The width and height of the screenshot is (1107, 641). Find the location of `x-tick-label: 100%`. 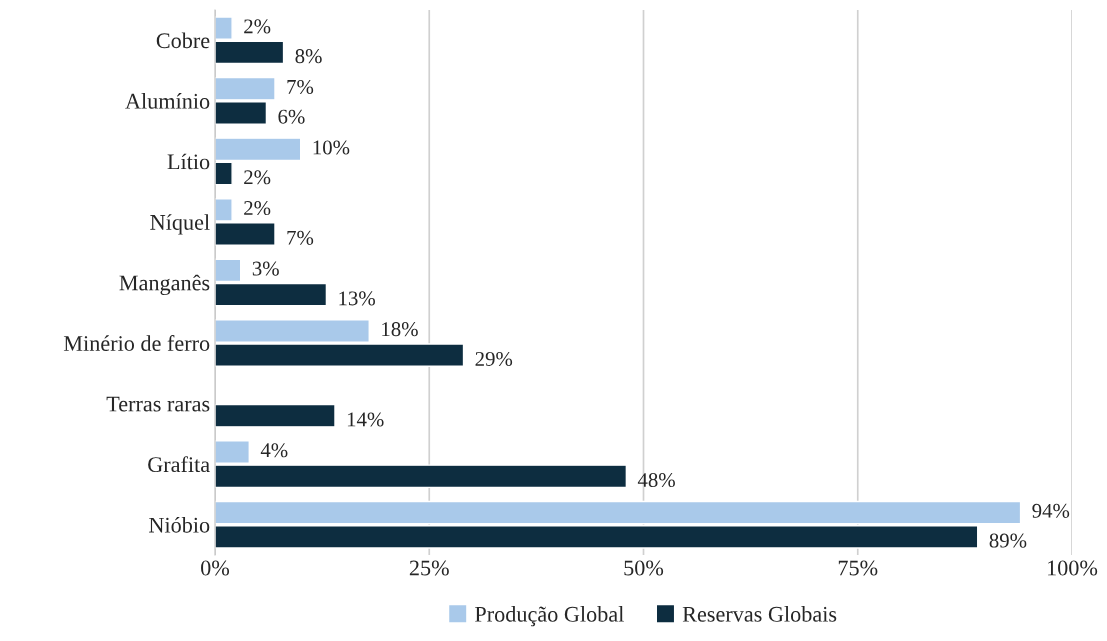

x-tick-label: 100% is located at coordinates (1073, 568).